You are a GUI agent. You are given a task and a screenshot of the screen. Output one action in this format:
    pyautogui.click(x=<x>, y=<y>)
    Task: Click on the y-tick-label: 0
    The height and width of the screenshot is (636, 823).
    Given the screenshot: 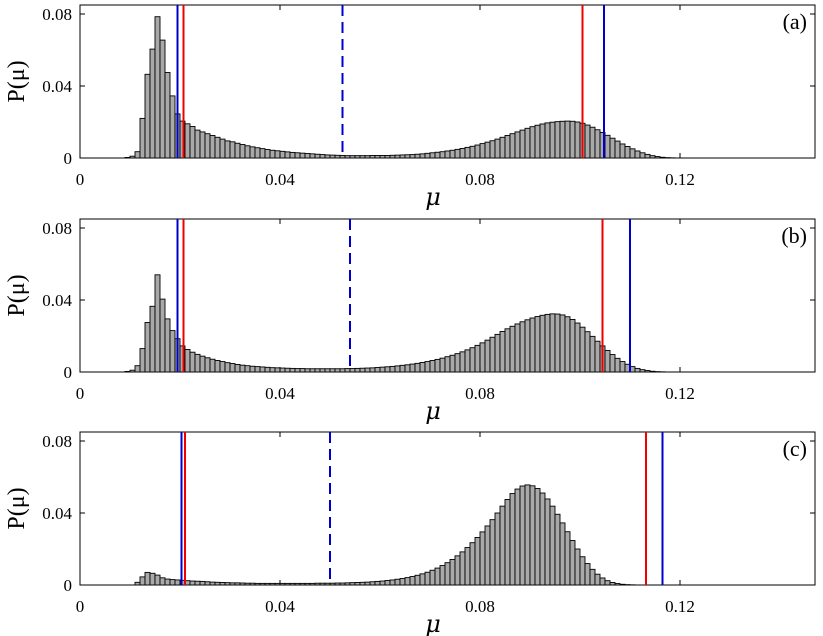 What is the action you would take?
    pyautogui.click(x=68, y=372)
    